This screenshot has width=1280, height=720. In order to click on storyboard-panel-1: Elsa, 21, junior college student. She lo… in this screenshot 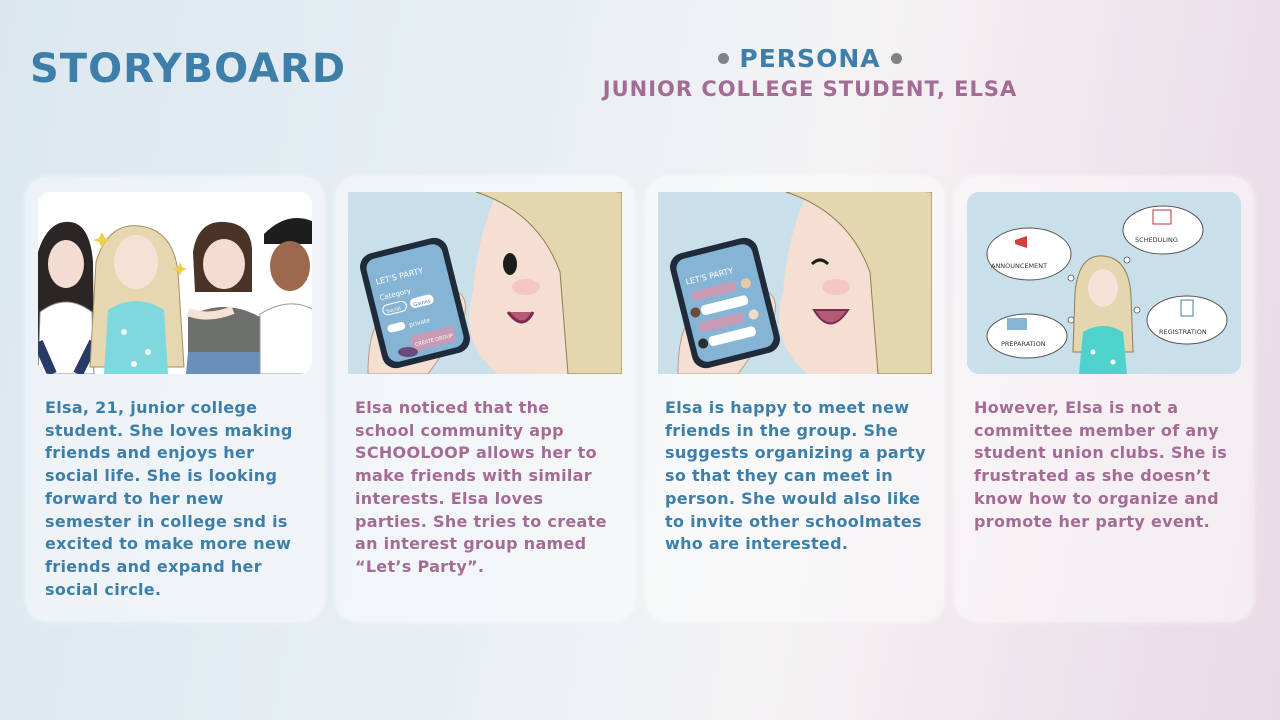, I will do `click(175, 399)`.